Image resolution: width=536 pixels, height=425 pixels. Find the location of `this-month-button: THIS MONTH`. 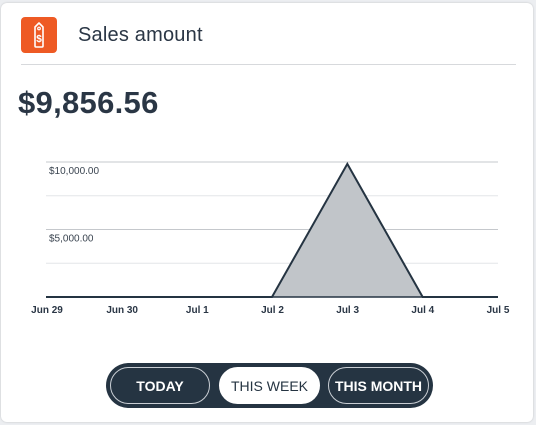

this-month-button: THIS MONTH is located at coordinates (378, 385).